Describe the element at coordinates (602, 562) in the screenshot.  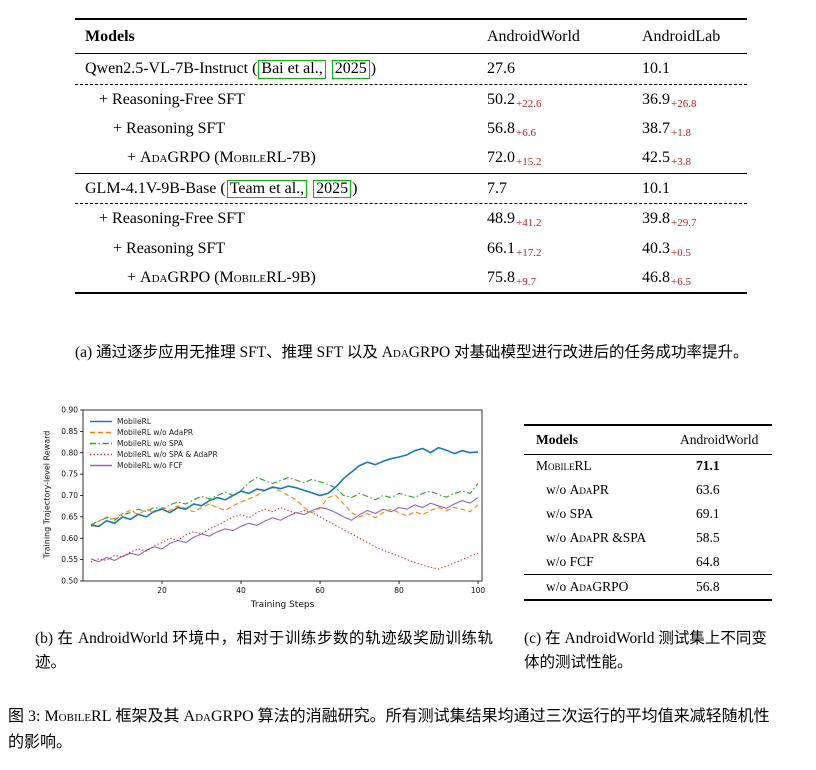
I see `variant-label: w/o FCF` at that location.